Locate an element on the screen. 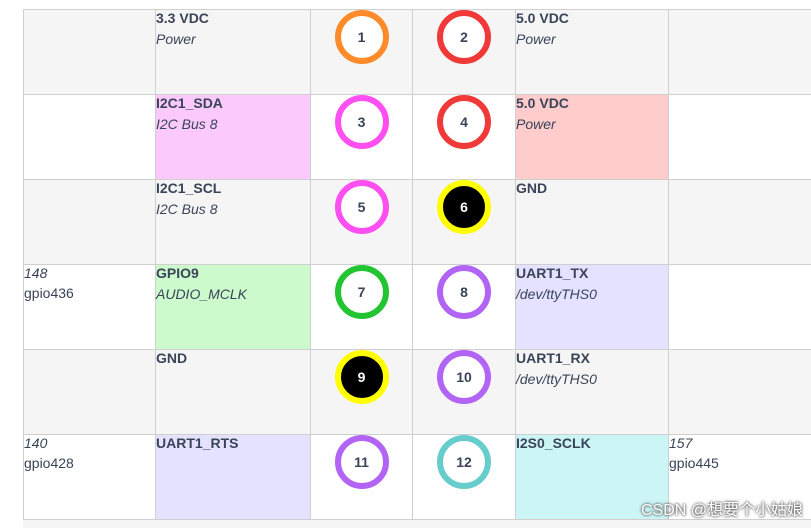 This screenshot has height=528, width=811. pin-6: 6 is located at coordinates (464, 207).